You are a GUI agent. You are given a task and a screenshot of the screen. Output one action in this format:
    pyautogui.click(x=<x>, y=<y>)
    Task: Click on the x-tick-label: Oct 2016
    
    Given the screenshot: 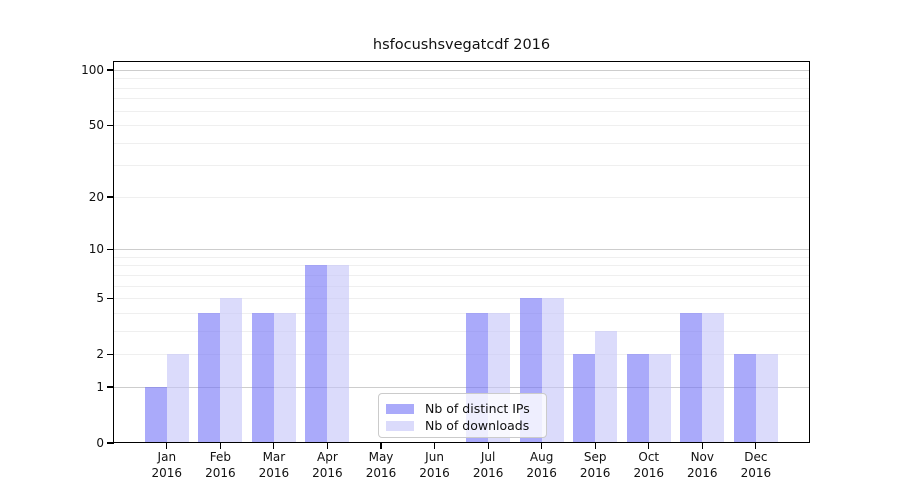 What is the action you would take?
    pyautogui.click(x=649, y=465)
    